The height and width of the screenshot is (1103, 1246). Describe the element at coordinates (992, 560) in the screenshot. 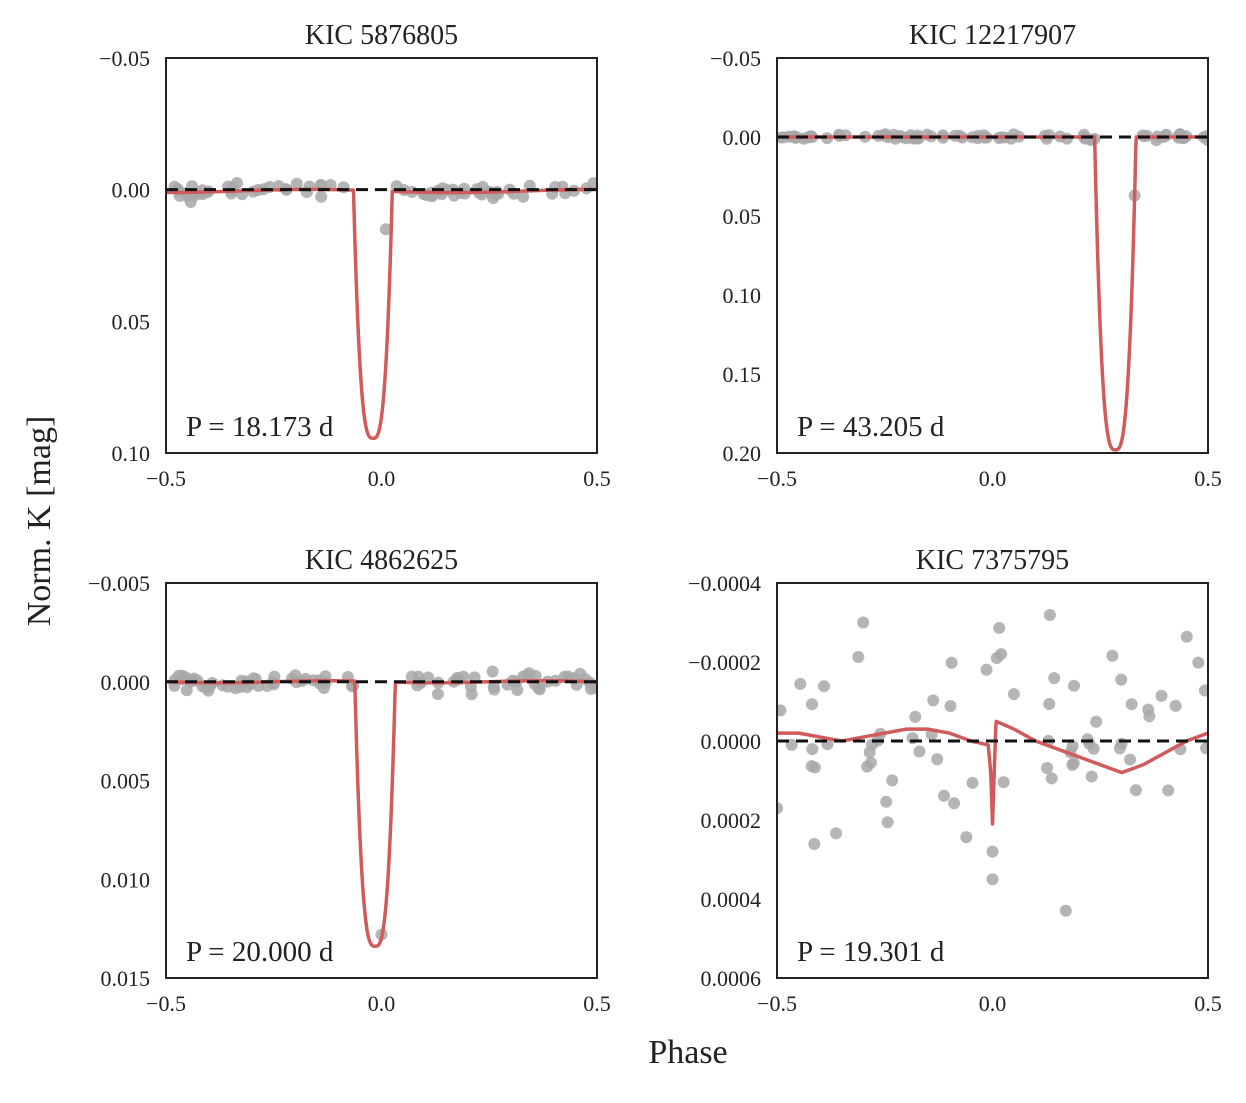

I see `chart-title: KIC 7375795` at that location.